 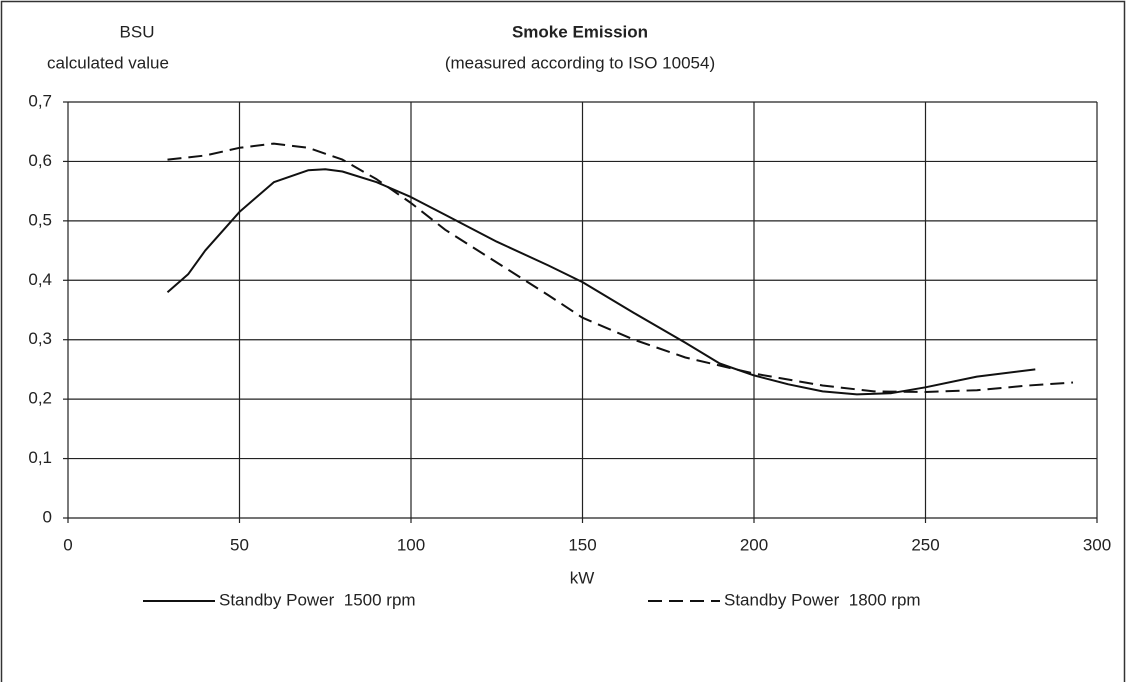 What do you see at coordinates (108, 62) in the screenshot?
I see `y-axis-label: calculated value` at bounding box center [108, 62].